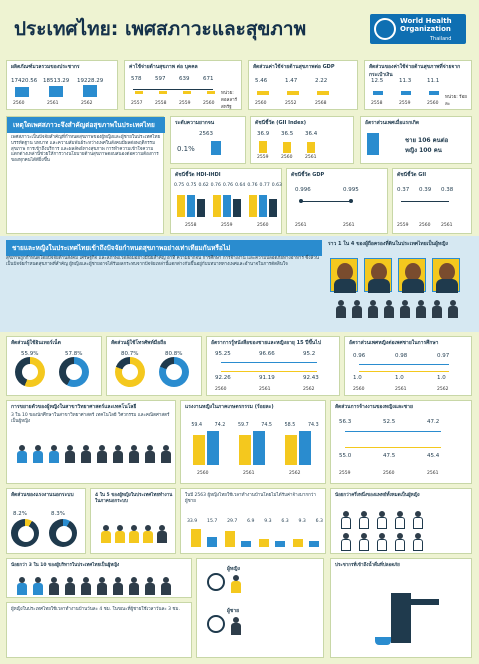 This screenshot has height=664, width=479. Describe the element at coordinates (267, 378) in the screenshot. I see `literacy-value: 91.19` at that location.